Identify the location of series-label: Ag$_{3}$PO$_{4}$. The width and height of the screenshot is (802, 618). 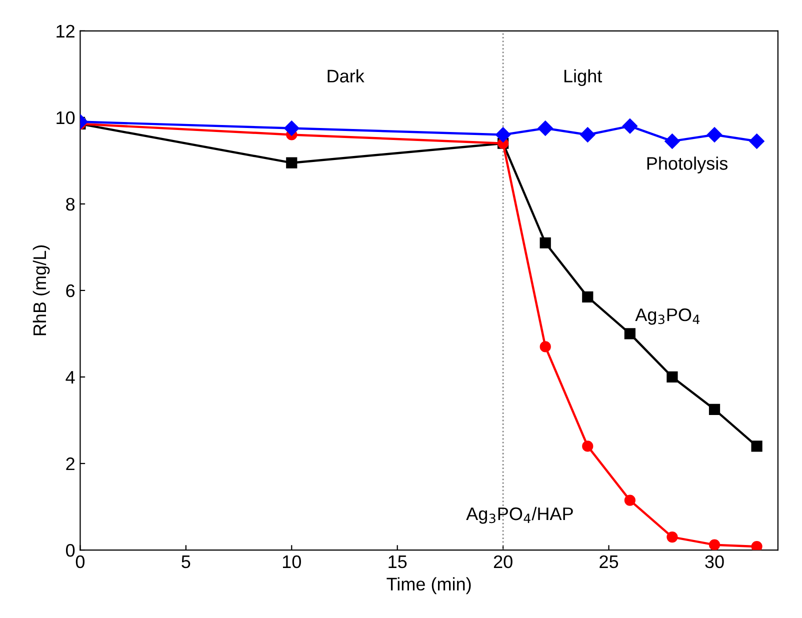
(667, 316).